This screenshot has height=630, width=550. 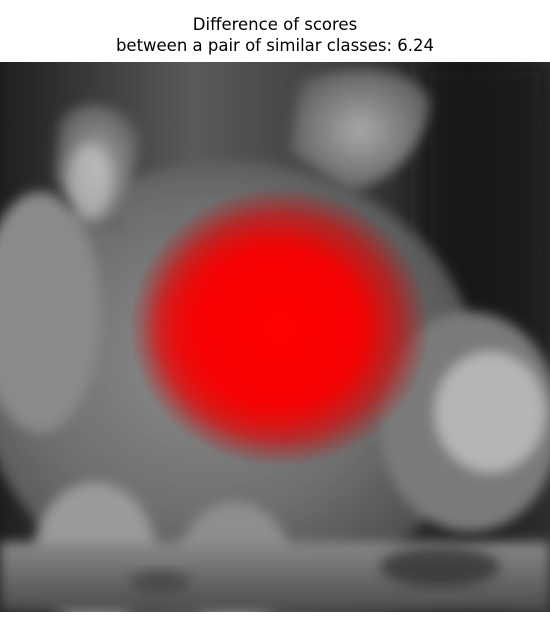 I want to click on wooden-log, so click(x=275, y=577).